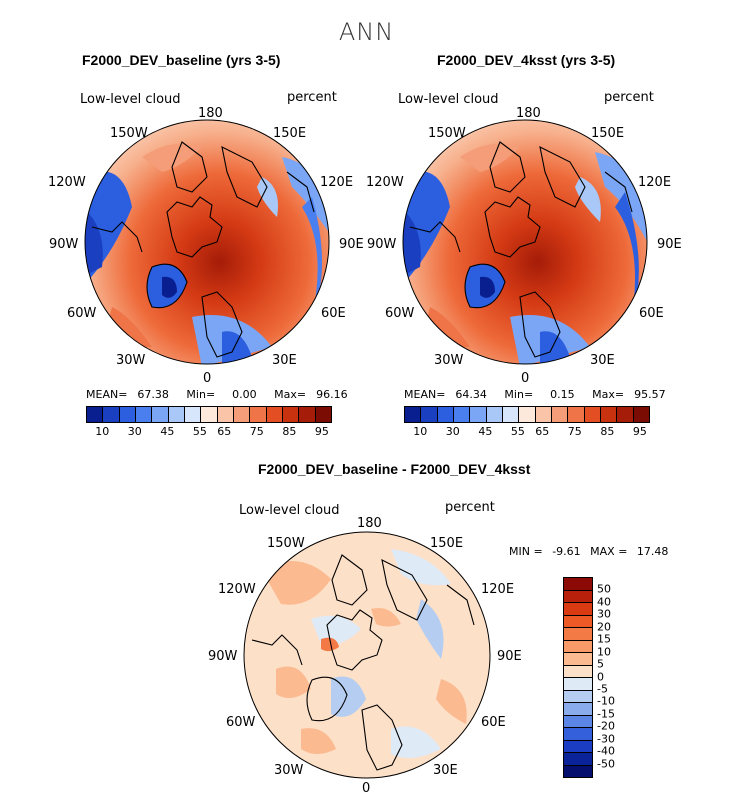 The width and height of the screenshot is (733, 798). I want to click on panel-2-lon-150e: 150E, so click(608, 133).